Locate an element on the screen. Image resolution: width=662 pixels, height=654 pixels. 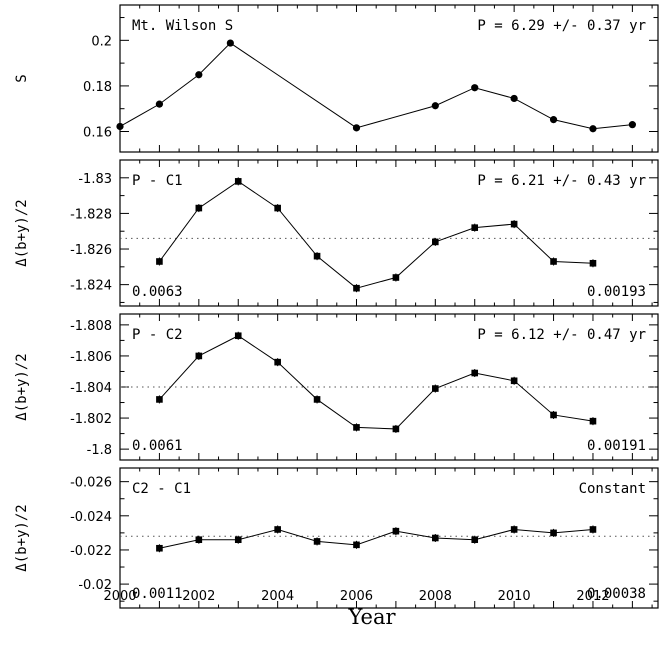
y-tick-label: -0.02 is located at coordinates (95, 585).